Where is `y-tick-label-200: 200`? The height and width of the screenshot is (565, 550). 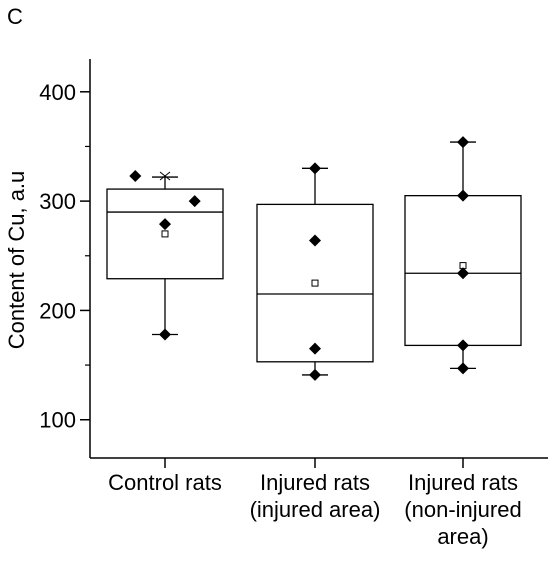
y-tick-label-200: 200 is located at coordinates (57, 310).